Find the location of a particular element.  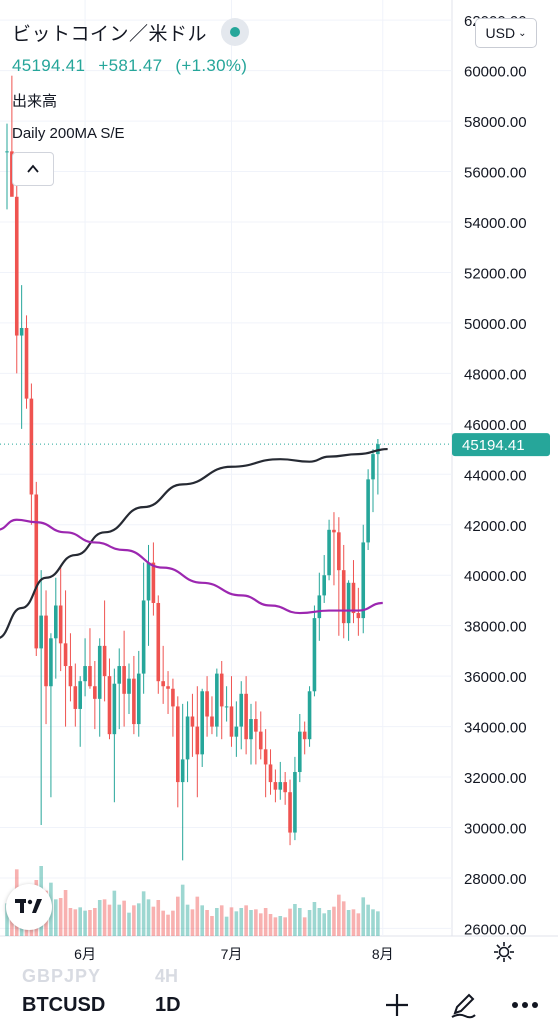

more-dots-icon is located at coordinates (525, 1005).